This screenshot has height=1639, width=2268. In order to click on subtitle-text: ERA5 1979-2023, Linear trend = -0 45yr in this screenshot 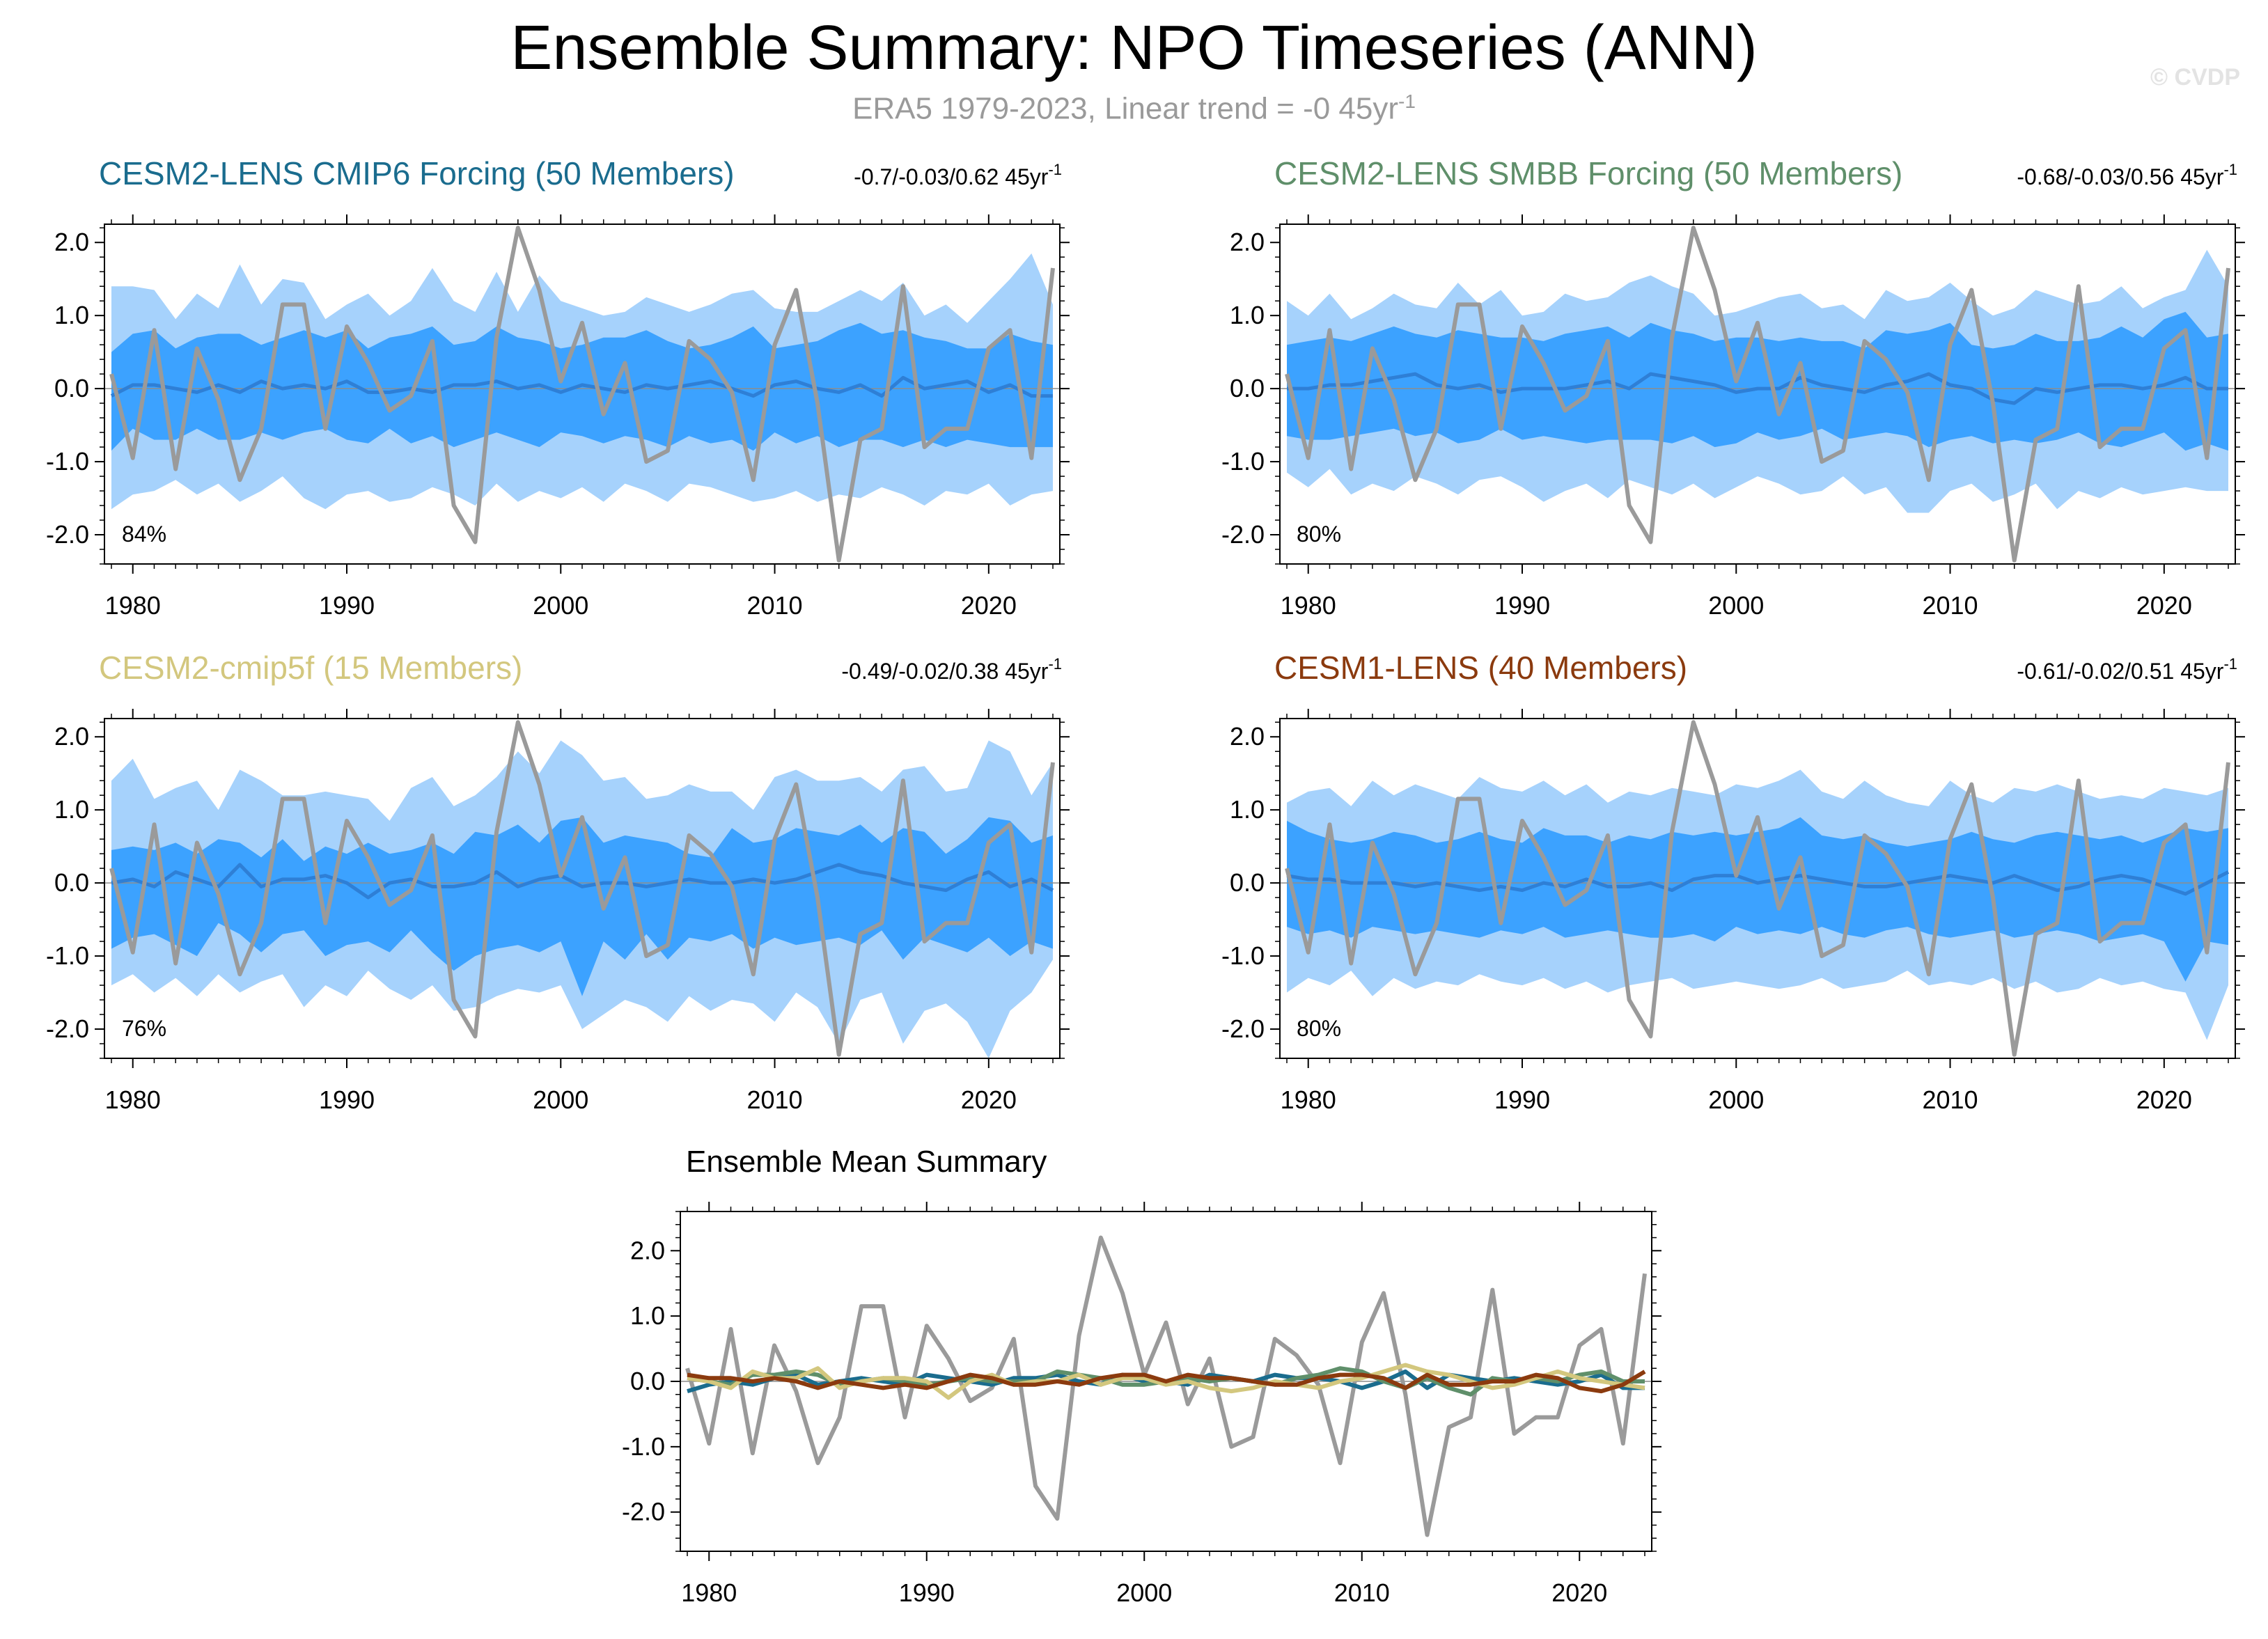, I will do `click(1125, 108)`.